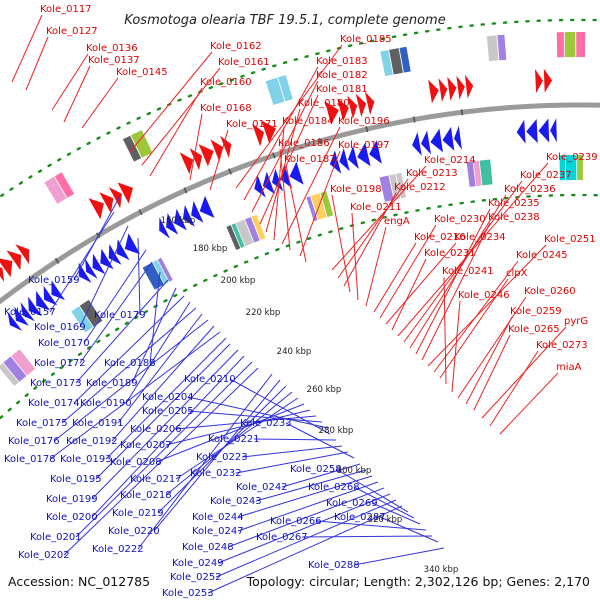 This screenshot has width=600, height=600. Describe the element at coordinates (64, 343) in the screenshot. I see `reverse-gene-label: Kole_0170` at that location.